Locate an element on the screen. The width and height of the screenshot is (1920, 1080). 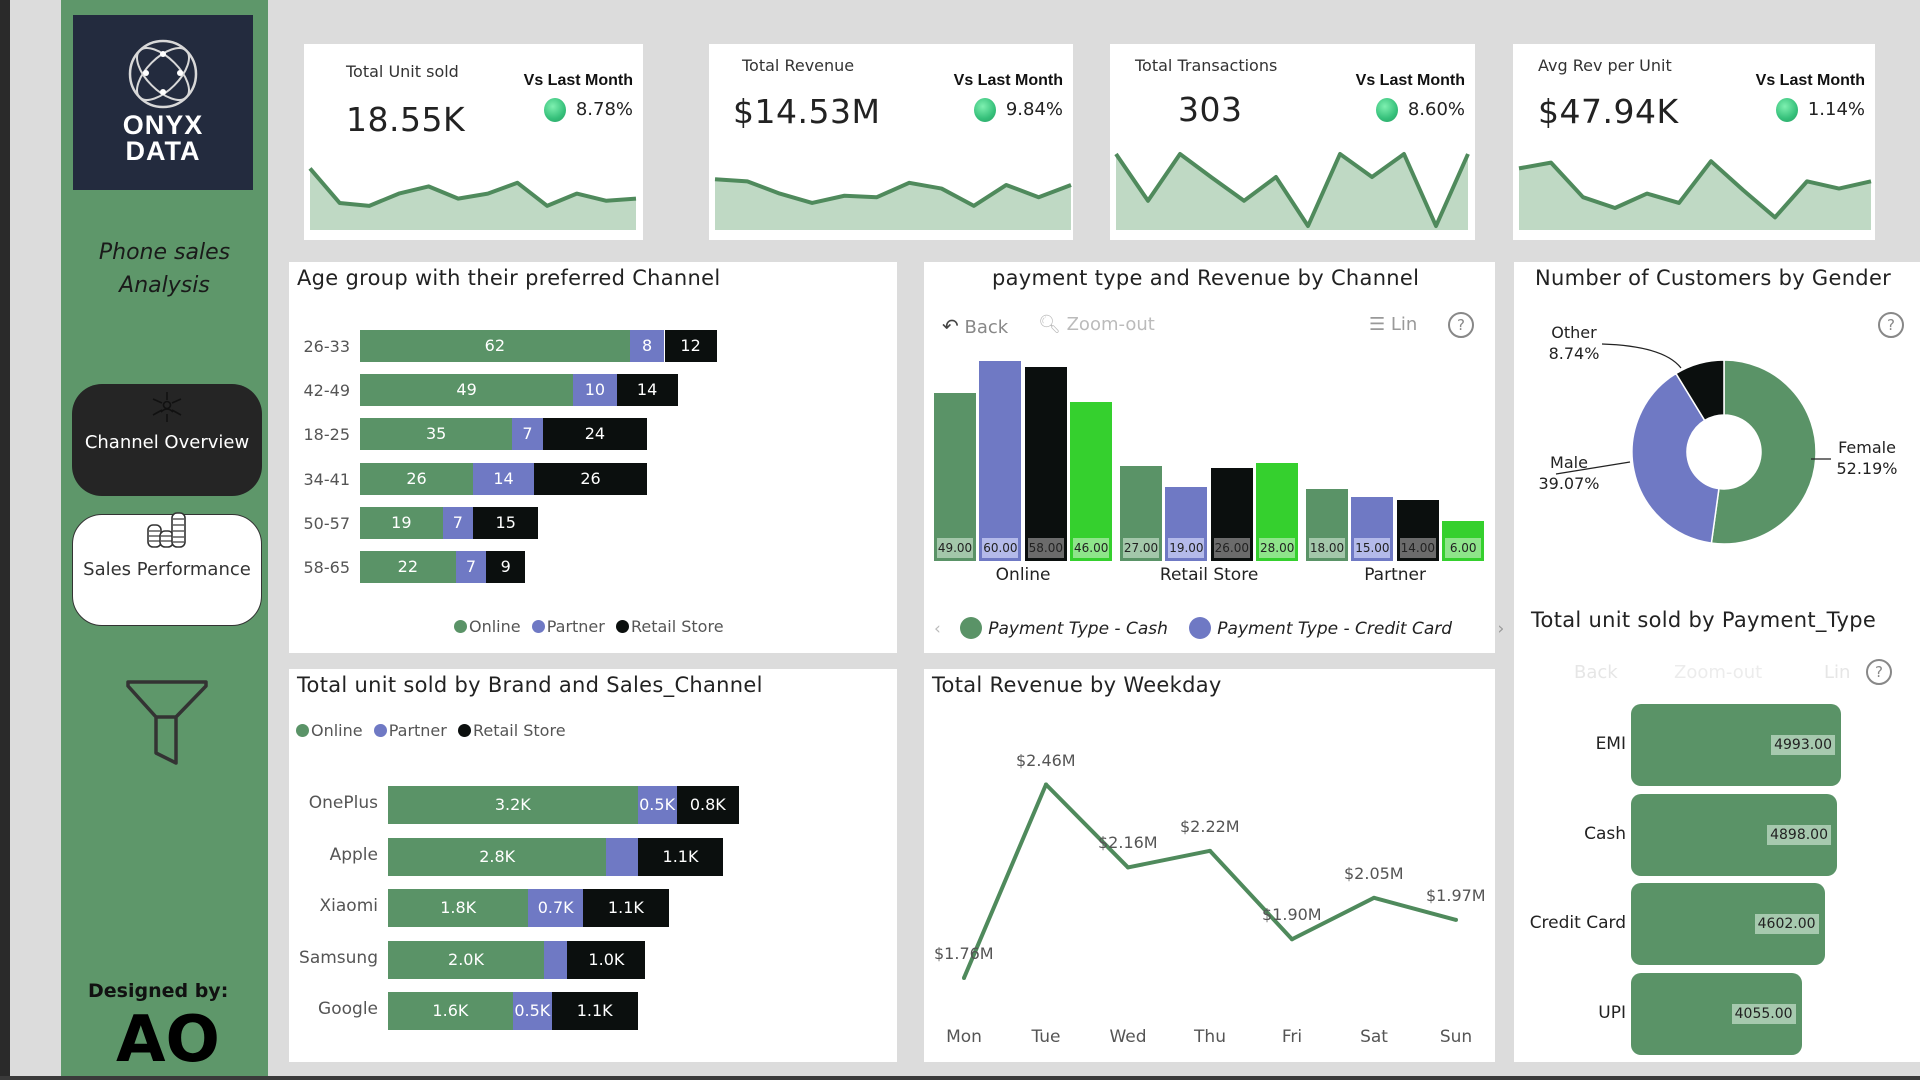
x-tick-label: Fri is located at coordinates (1292, 1037).